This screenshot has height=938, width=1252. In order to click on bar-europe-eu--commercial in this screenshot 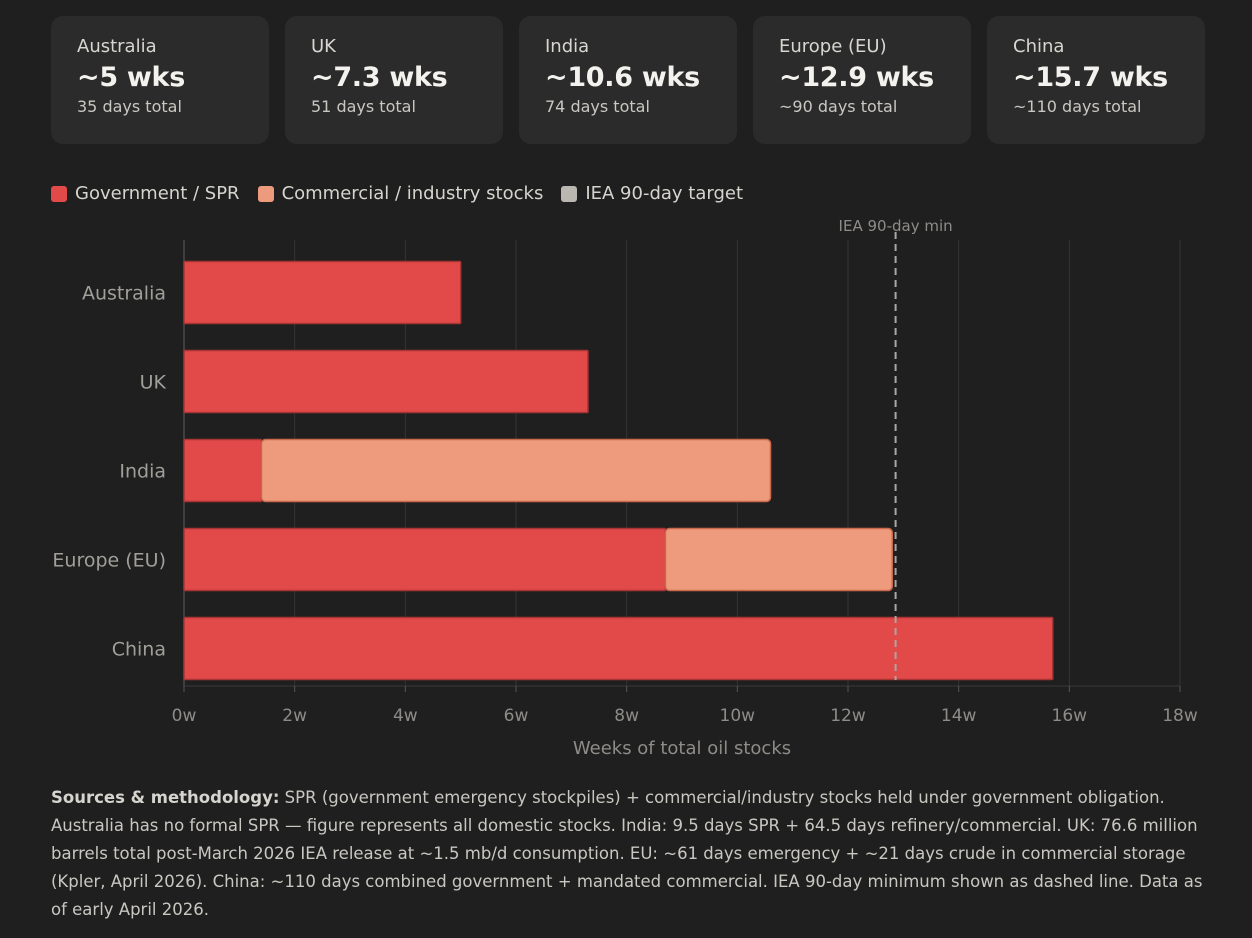, I will do `click(779, 559)`.